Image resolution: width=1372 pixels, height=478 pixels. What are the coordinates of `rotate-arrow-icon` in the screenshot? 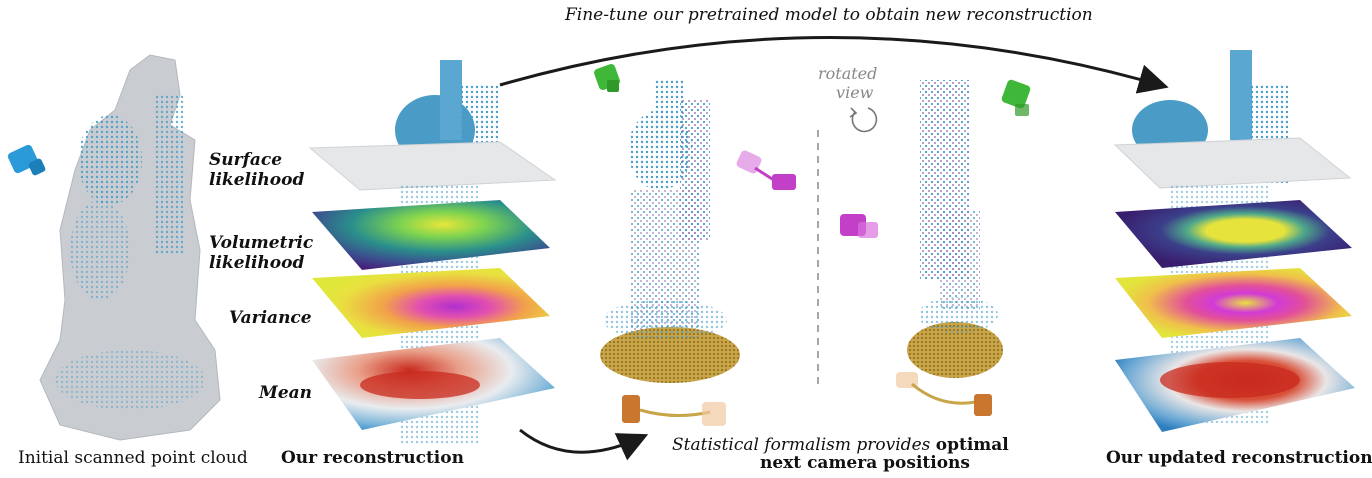 It's located at (863, 120).